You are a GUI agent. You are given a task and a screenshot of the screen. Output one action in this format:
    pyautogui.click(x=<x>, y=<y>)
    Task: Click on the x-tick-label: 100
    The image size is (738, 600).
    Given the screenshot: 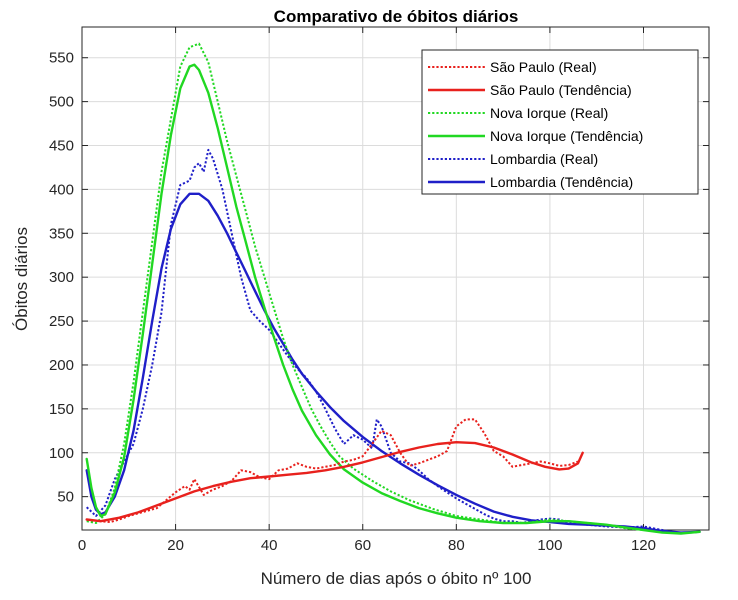 What is the action you would take?
    pyautogui.click(x=549, y=545)
    